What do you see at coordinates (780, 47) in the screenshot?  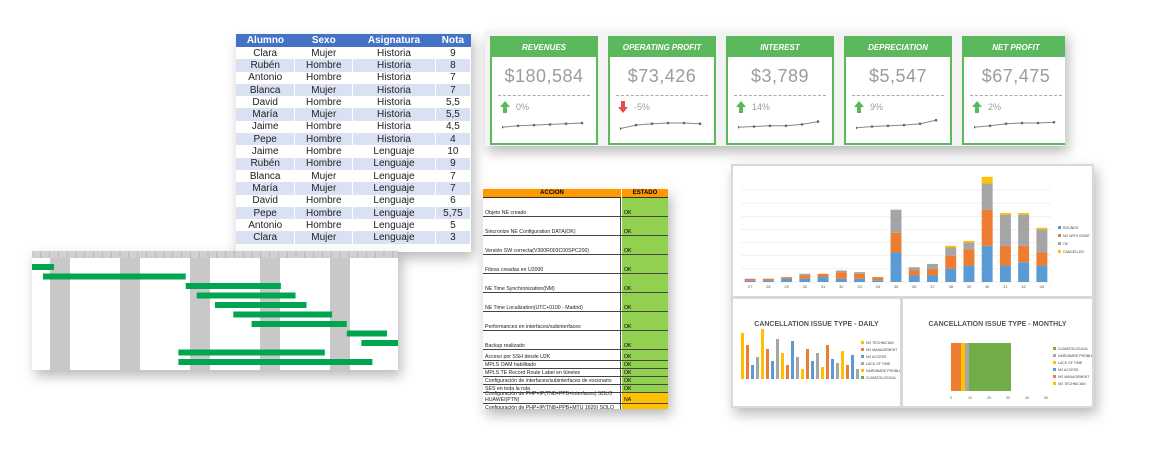 I see `kpi-title: INTEREST` at bounding box center [780, 47].